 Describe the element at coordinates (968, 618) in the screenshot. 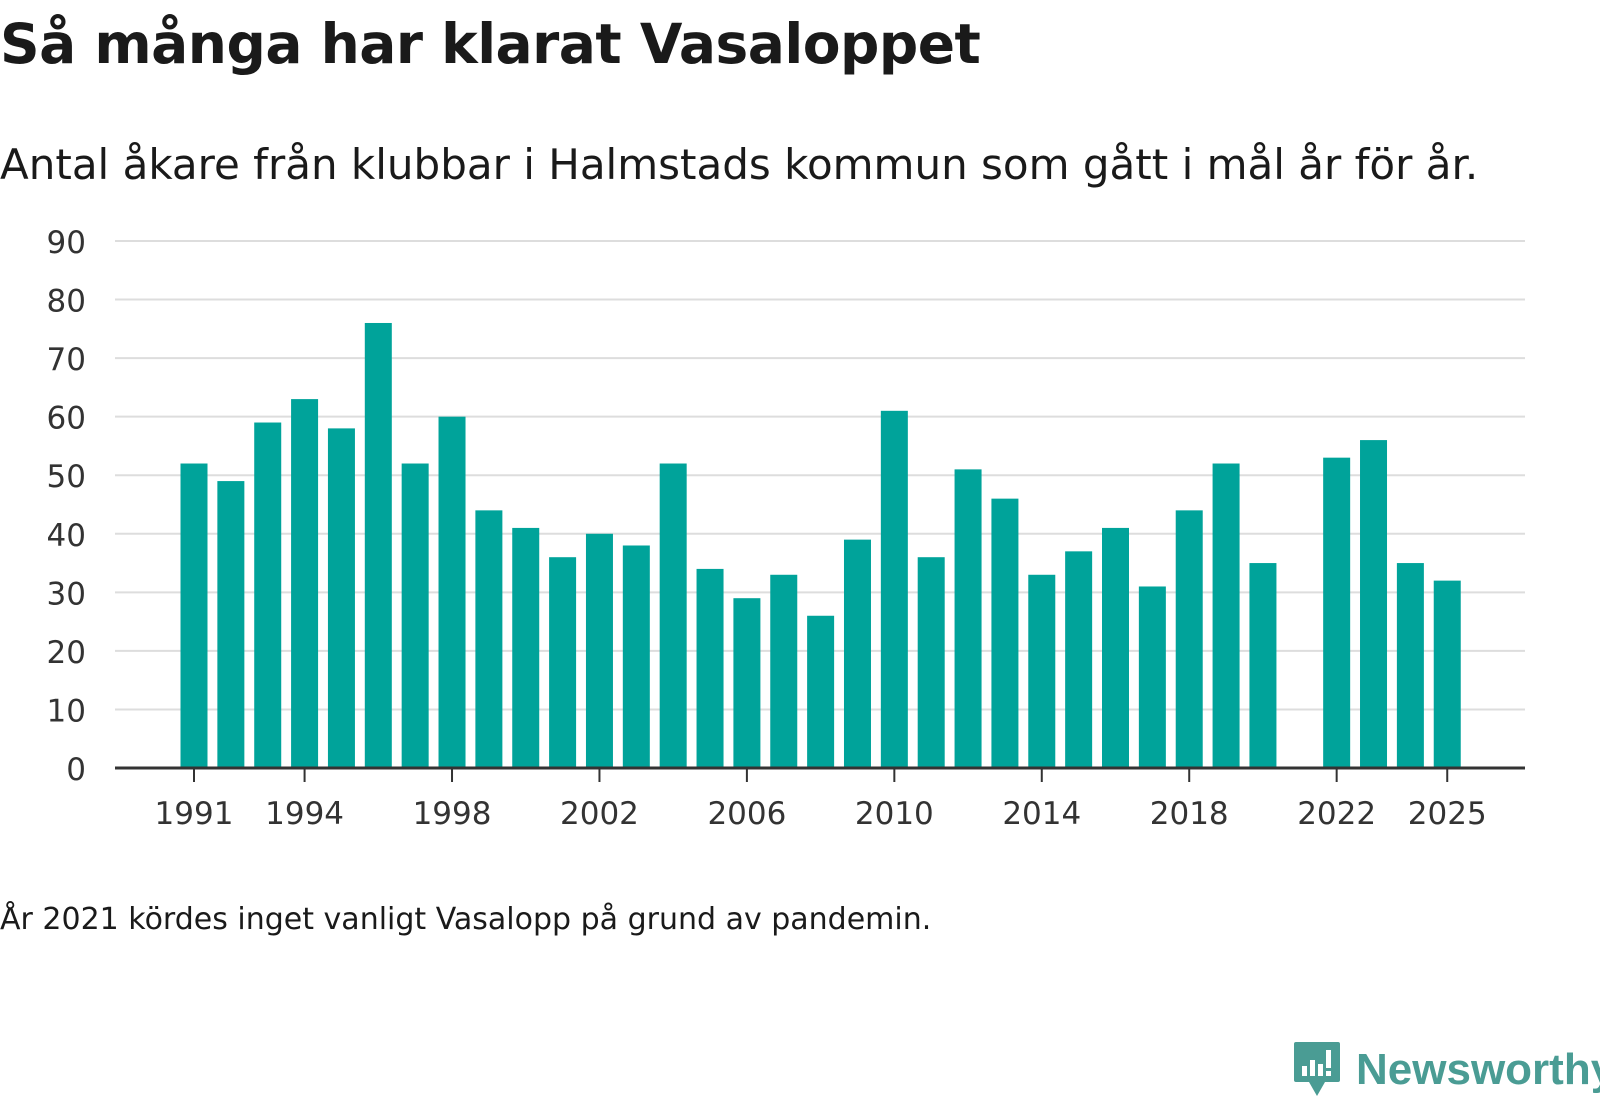

I see `bar-2012` at that location.